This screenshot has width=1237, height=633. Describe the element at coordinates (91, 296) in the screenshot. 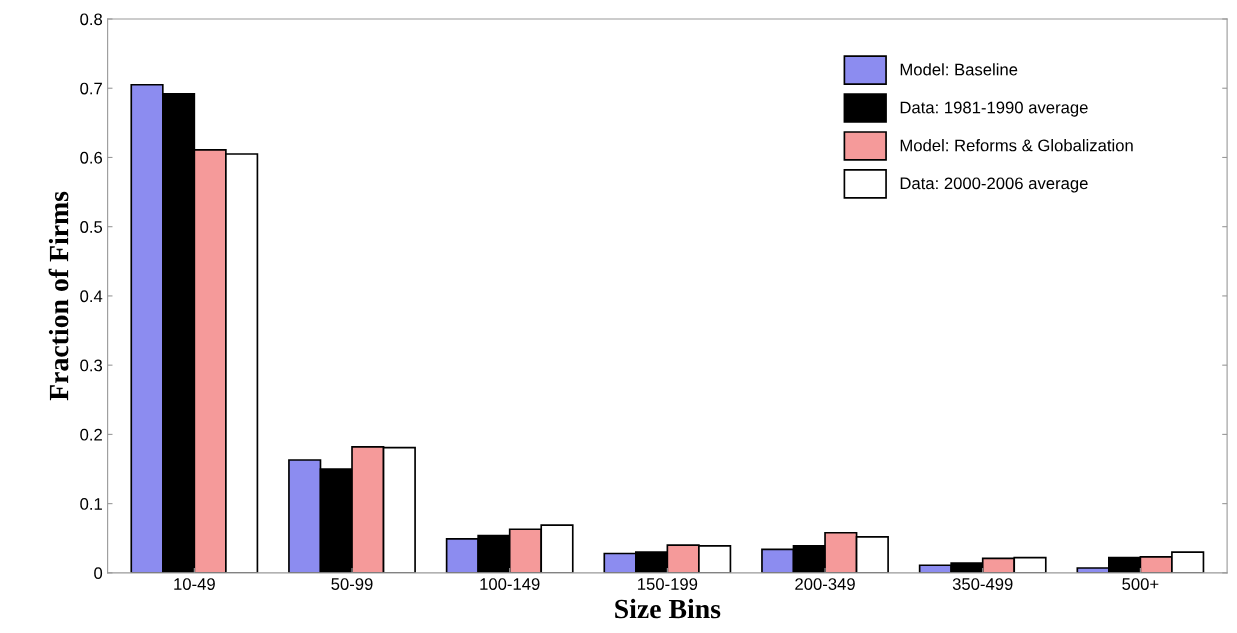

I see `y-tick-label: 0.4` at that location.